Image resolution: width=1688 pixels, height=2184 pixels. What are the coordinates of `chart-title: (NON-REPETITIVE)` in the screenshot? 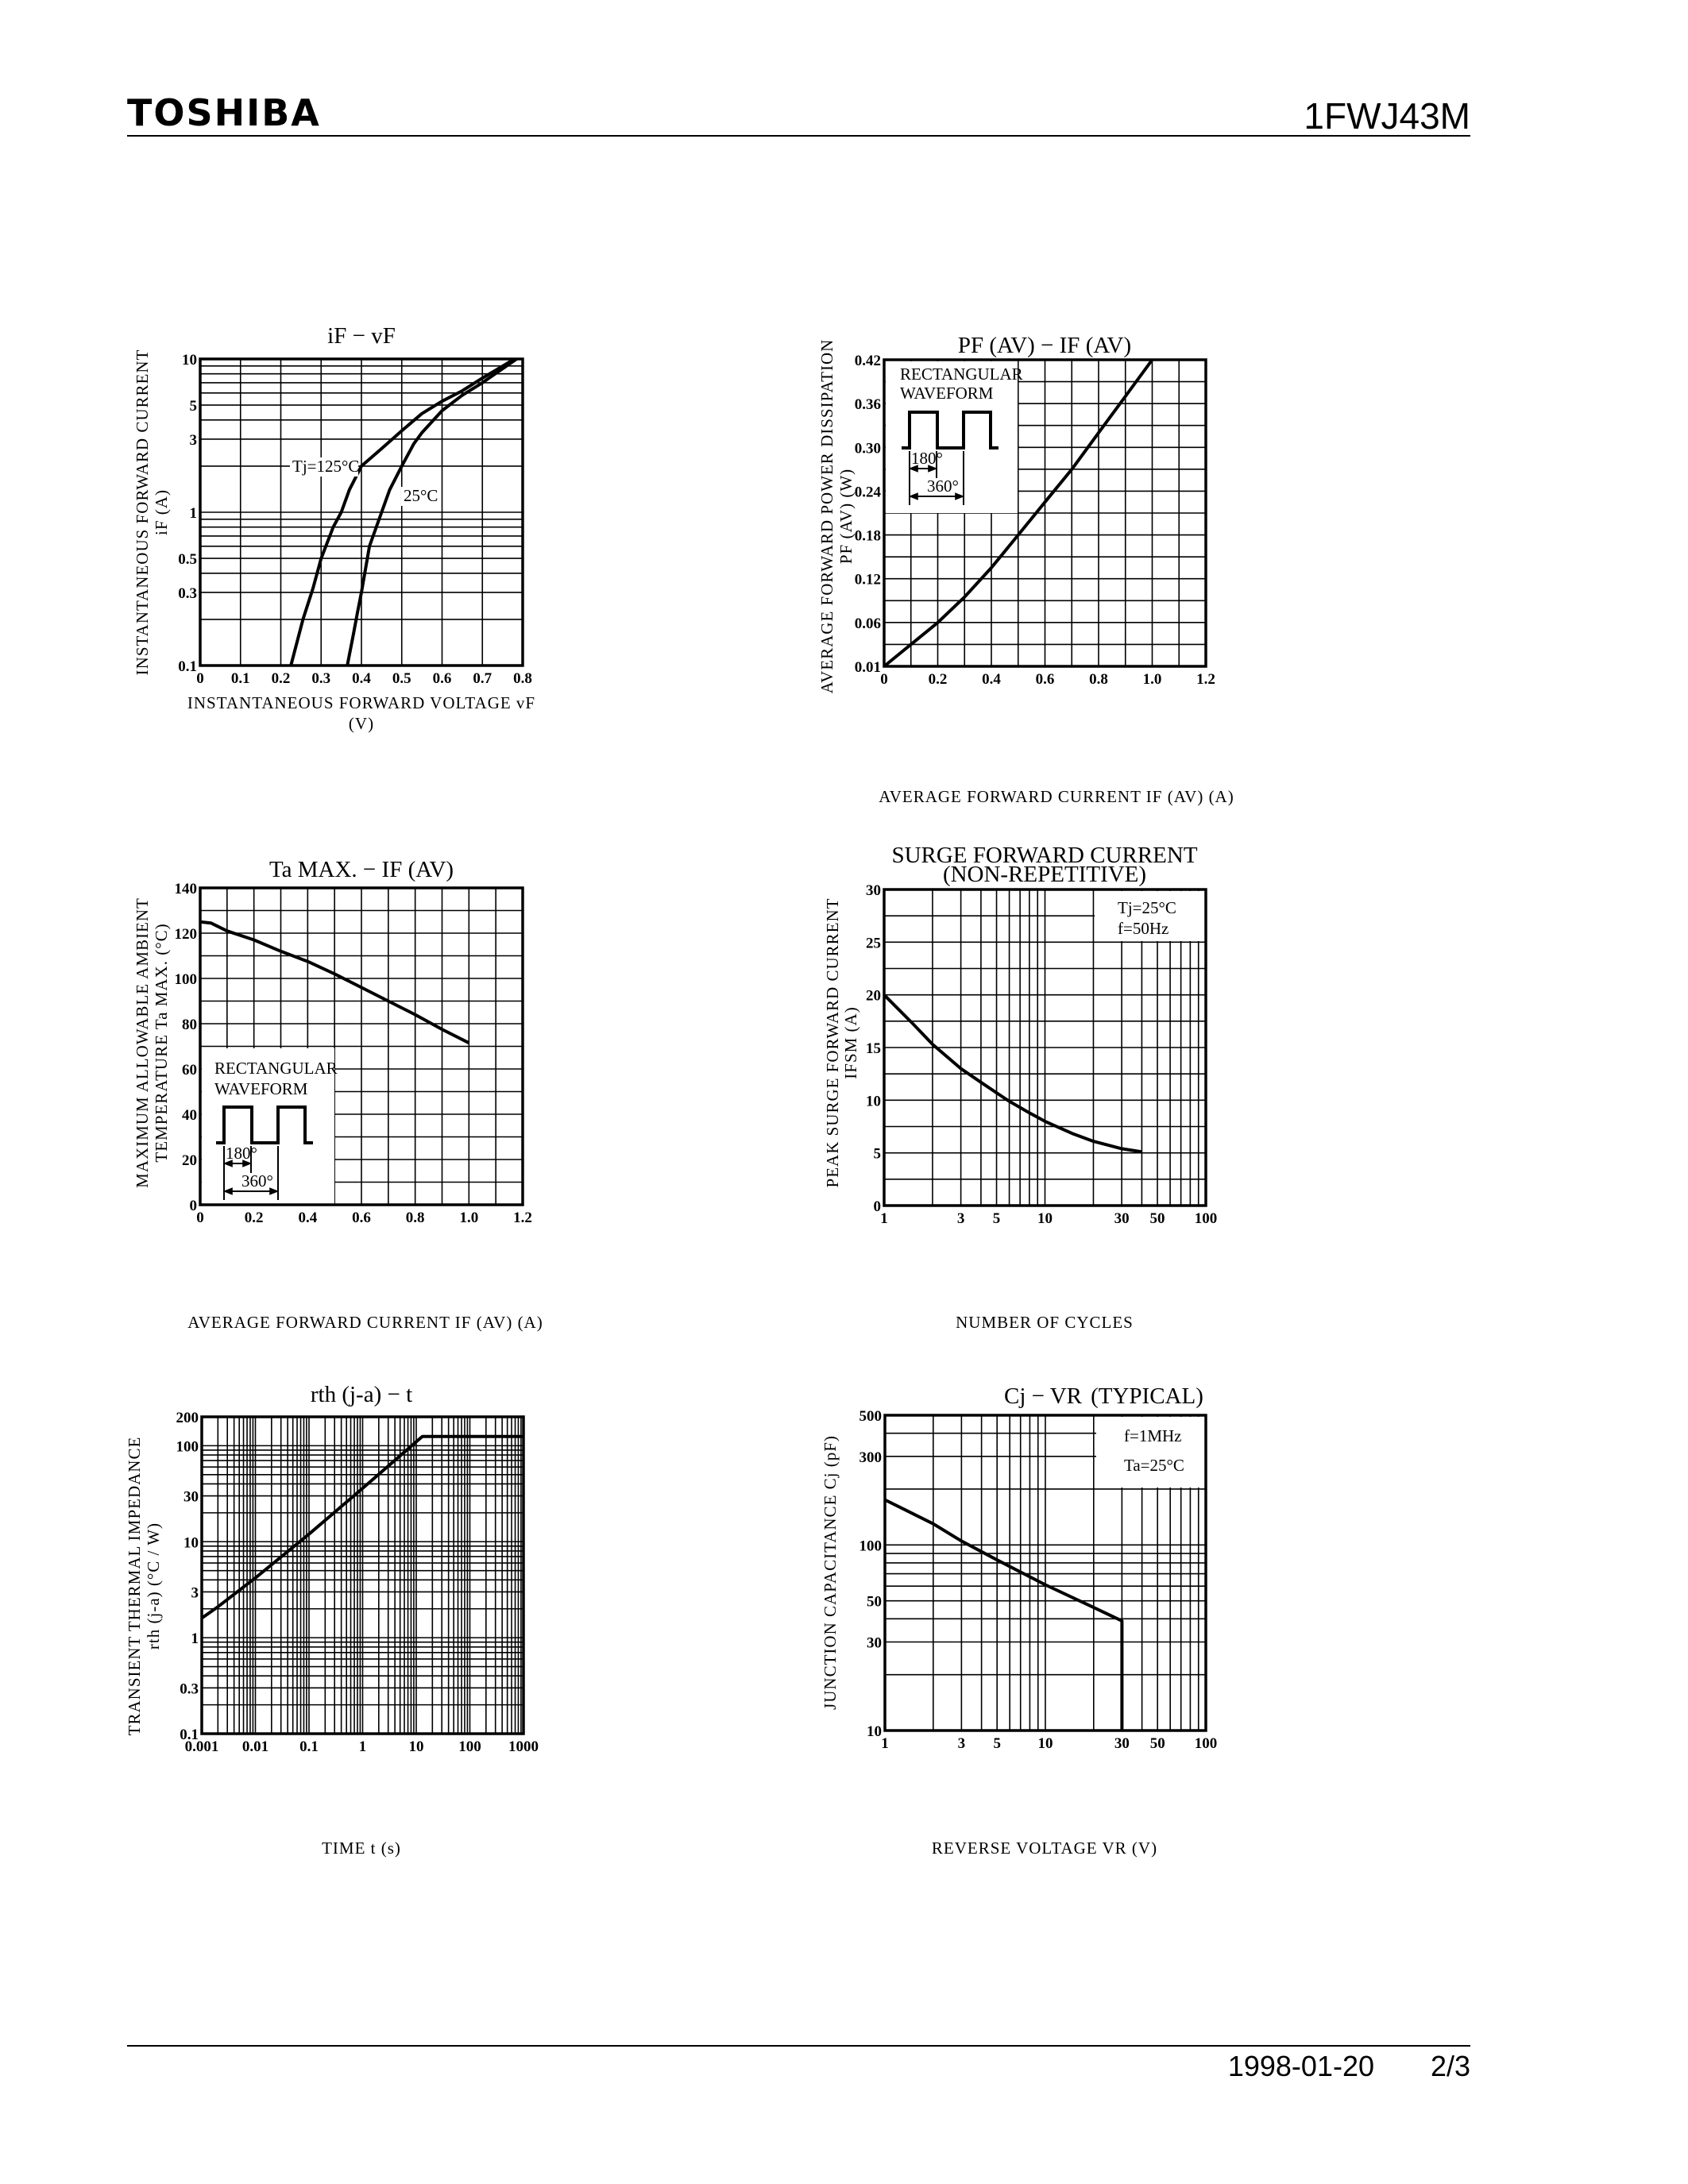 It's located at (1045, 874).